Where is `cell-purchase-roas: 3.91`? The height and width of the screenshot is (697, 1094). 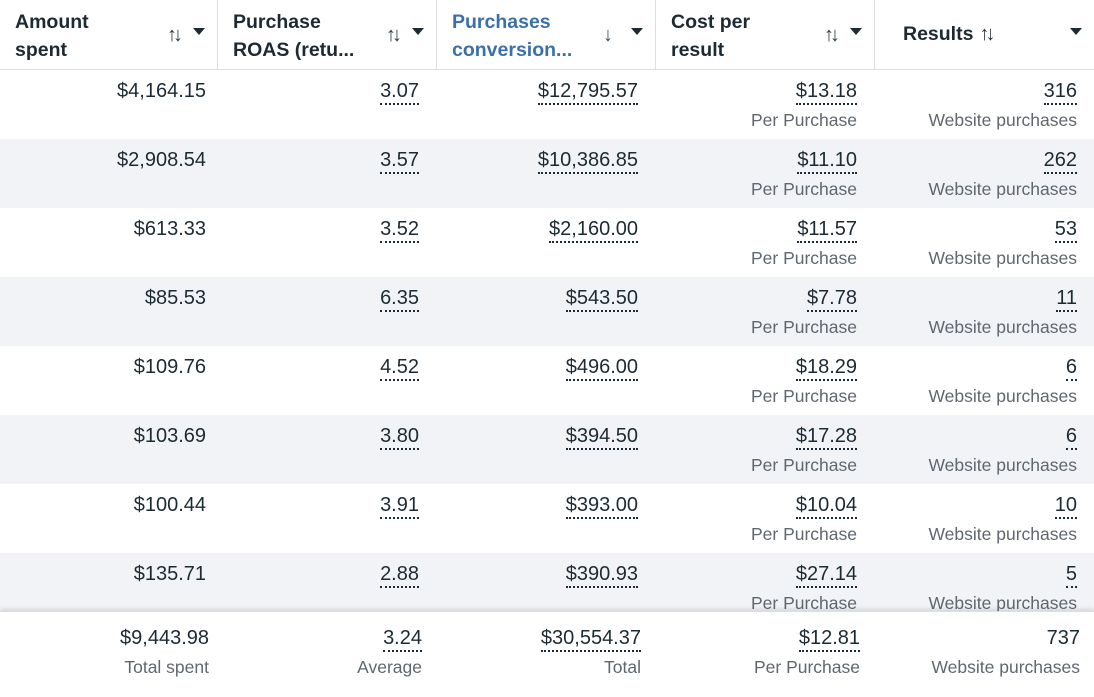 cell-purchase-roas: 3.91 is located at coordinates (327, 518).